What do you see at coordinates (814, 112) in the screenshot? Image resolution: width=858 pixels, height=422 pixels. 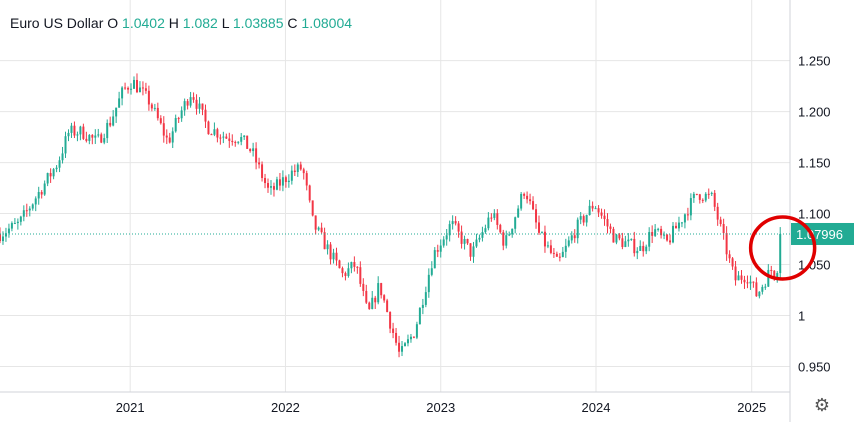 I see `y-tick-label: 1.200` at bounding box center [814, 112].